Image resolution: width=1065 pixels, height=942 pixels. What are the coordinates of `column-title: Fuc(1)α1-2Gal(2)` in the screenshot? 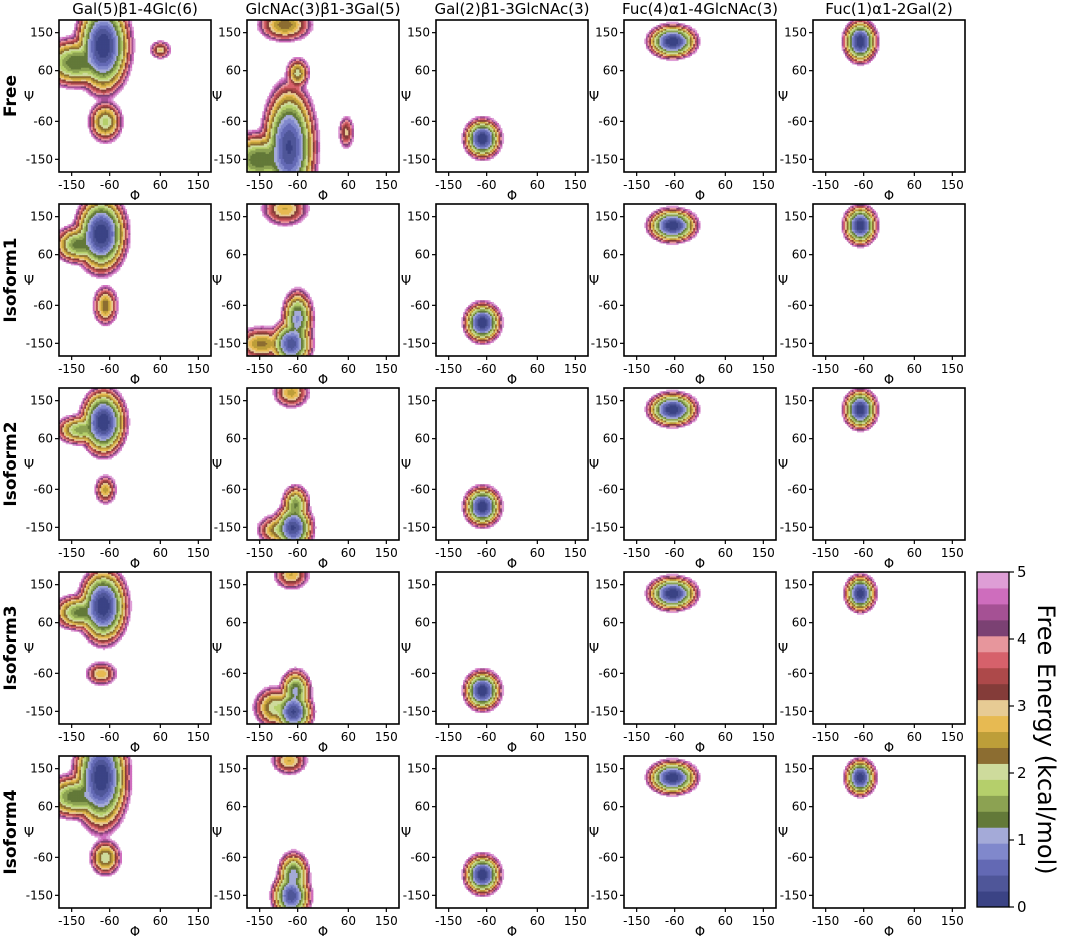 It's located at (888, 9).